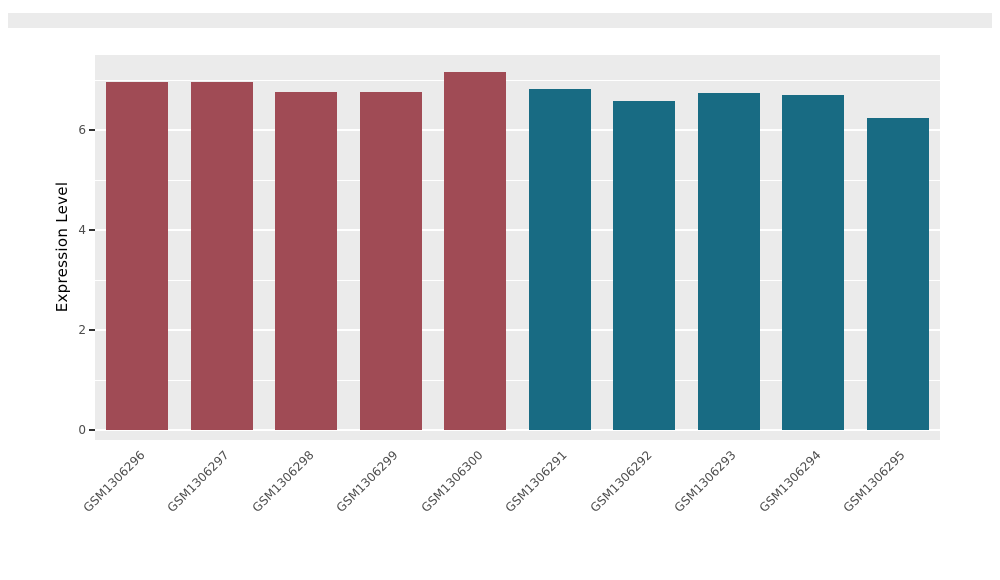 Image resolution: width=1000 pixels, height=580 pixels. Describe the element at coordinates (536, 481) in the screenshot. I see `x-tick-label: GSM1306291` at that location.